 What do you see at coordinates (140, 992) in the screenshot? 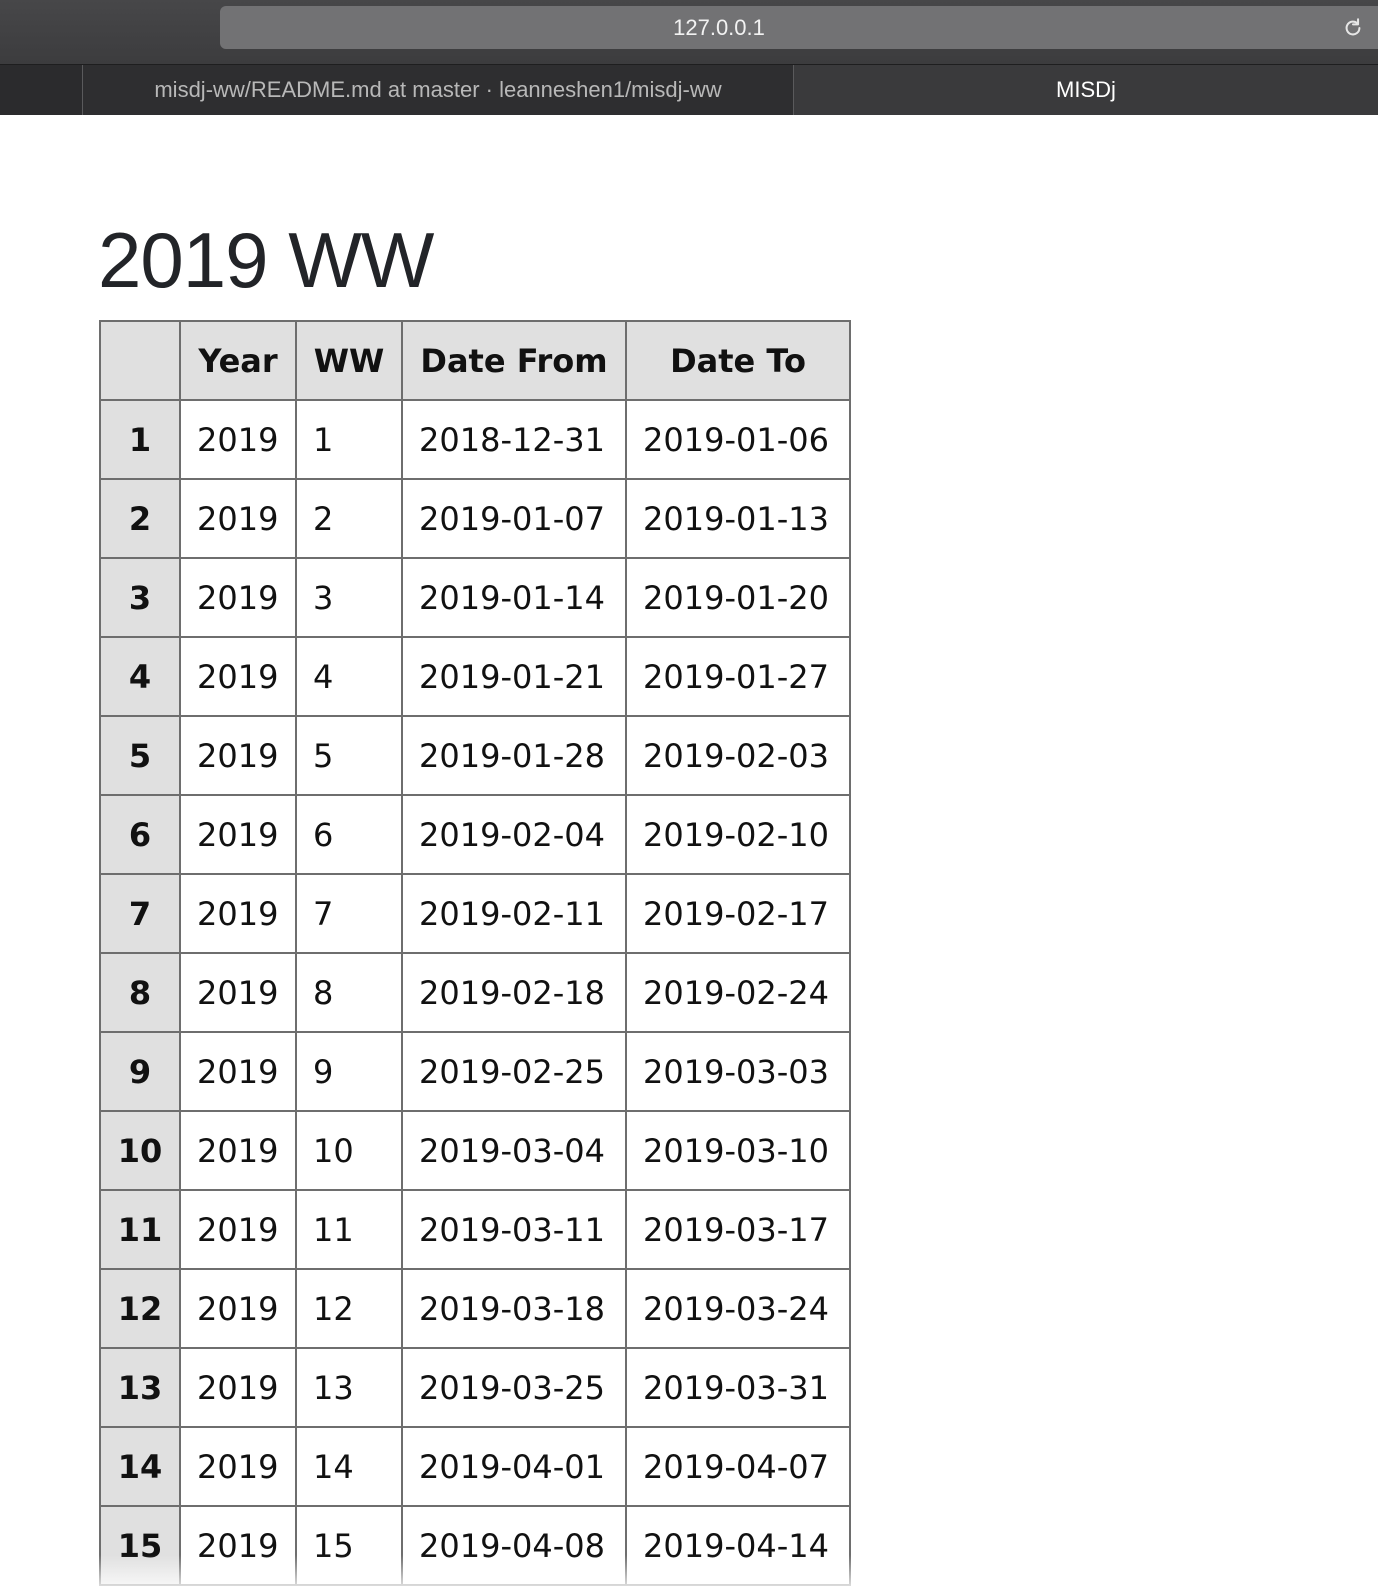
I see `row-index: 8` at bounding box center [140, 992].